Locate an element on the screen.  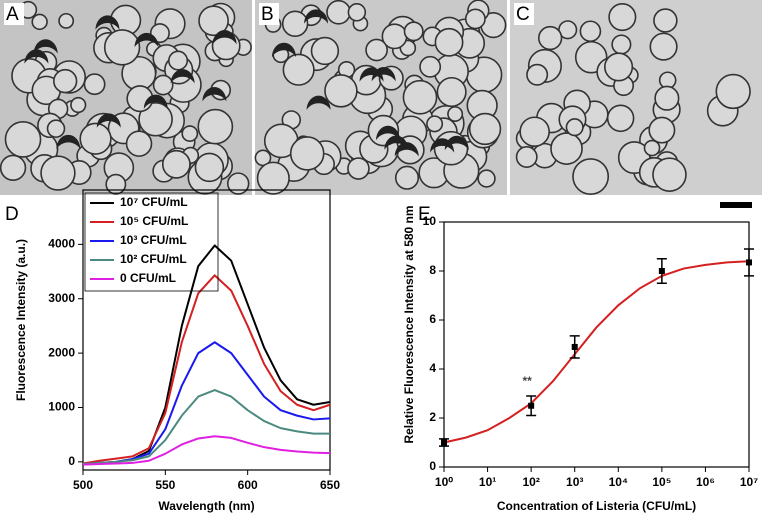
legend-label: 0 CFU/mL is located at coordinates (148, 278).